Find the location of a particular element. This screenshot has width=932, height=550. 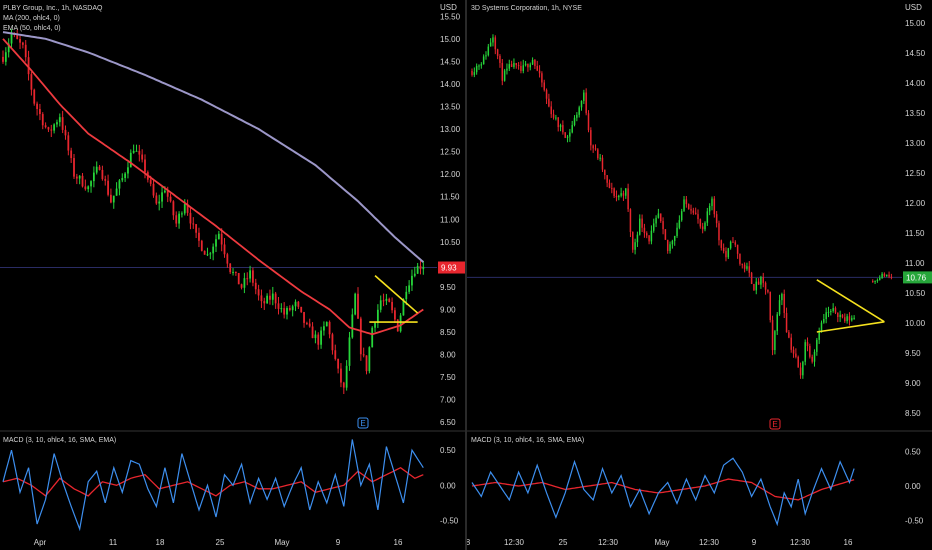

time-tick-label: 16 is located at coordinates (848, 542).